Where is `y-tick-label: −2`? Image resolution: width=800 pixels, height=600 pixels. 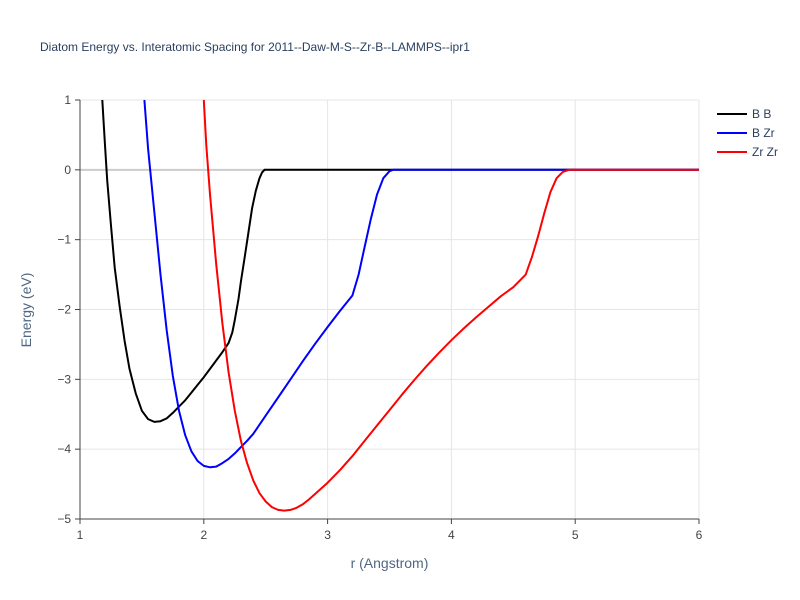 y-tick-label: −2 is located at coordinates (64, 310).